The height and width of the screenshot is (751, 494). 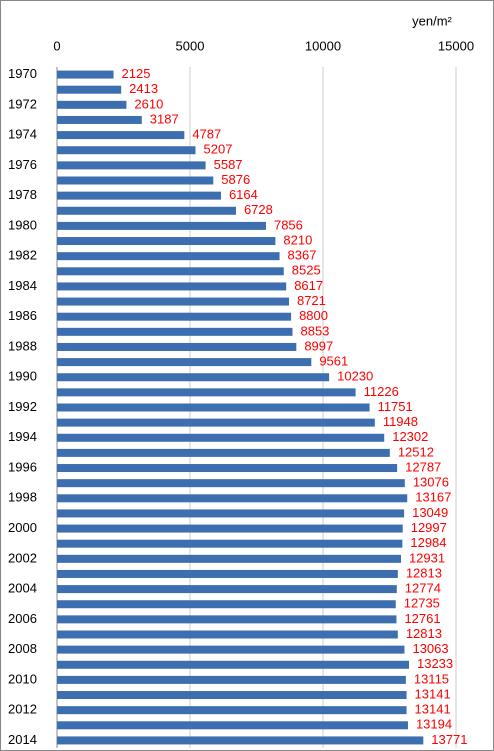 I want to click on value-label: 4787, so click(x=206, y=134).